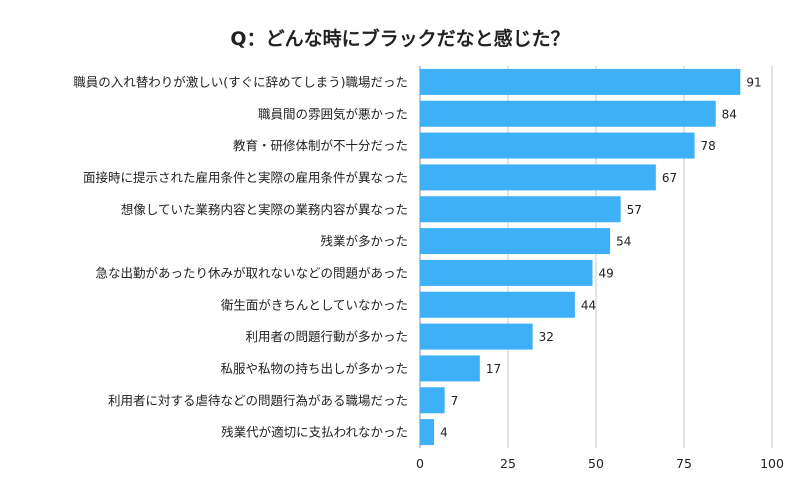 This screenshot has width=800, height=500. Describe the element at coordinates (420, 463) in the screenshot. I see `x-tick-label: 0` at that location.